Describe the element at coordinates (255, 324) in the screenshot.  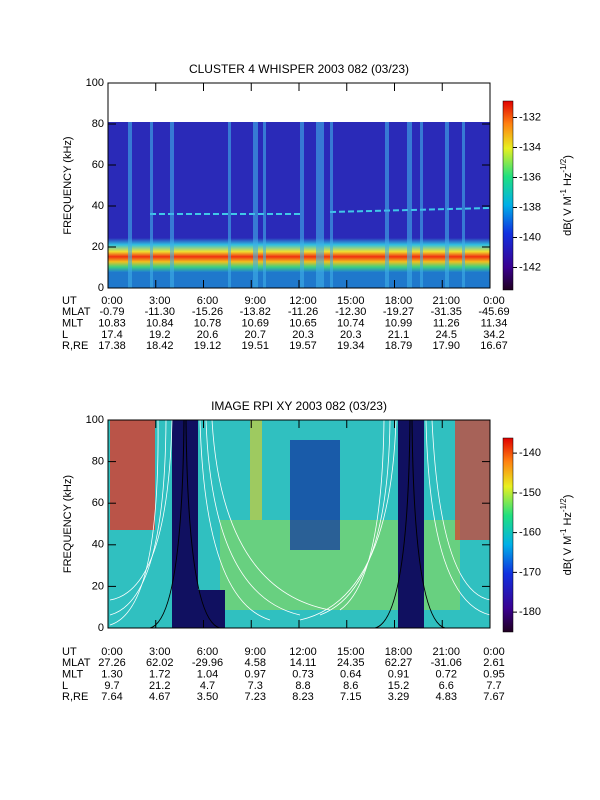
I see `orbit-value: 10.69` at that location.